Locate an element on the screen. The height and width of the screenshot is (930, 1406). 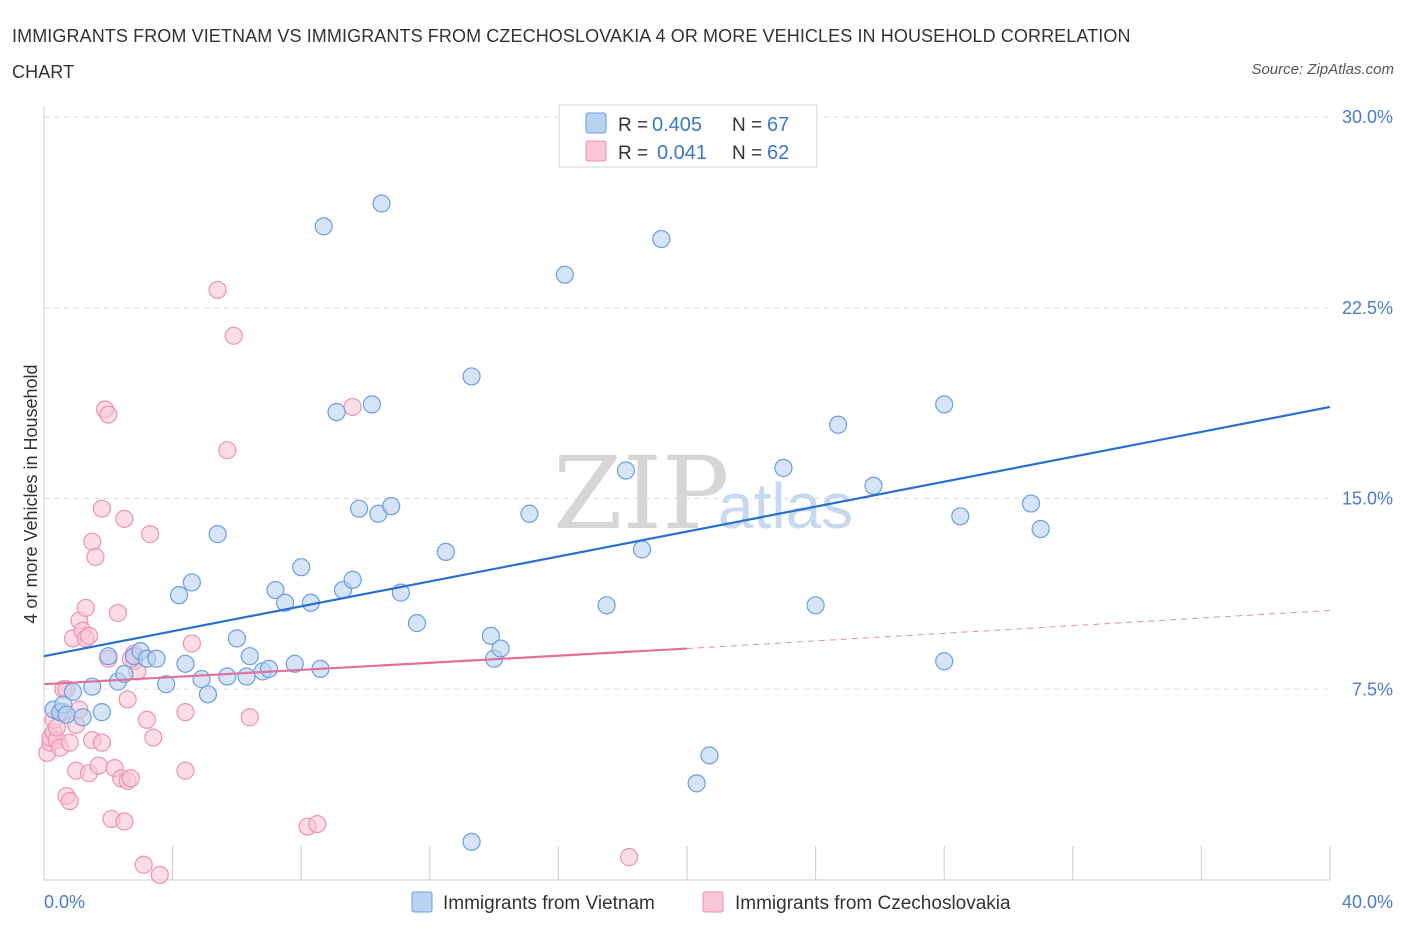
bottom-legend-label-vietnam: Immigrants from Vietnam is located at coordinates (549, 903).